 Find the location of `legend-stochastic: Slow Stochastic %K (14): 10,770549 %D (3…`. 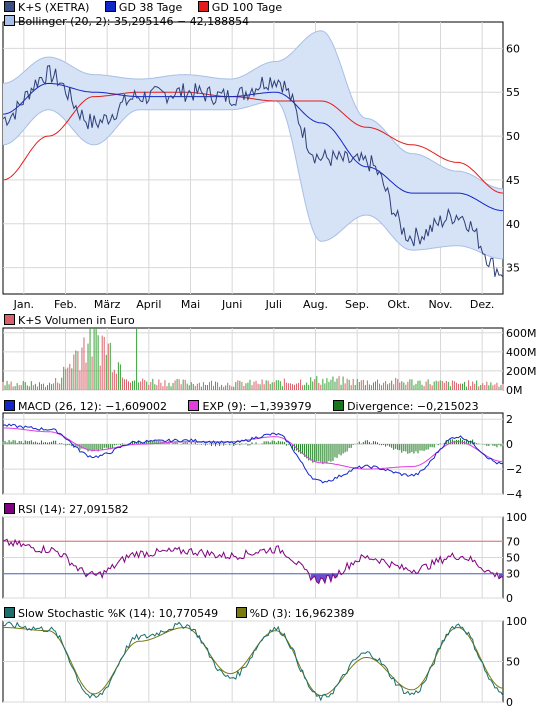

legend-stochastic: Slow Stochastic %K (14): 10,770549 %D (3… is located at coordinates (179, 613).